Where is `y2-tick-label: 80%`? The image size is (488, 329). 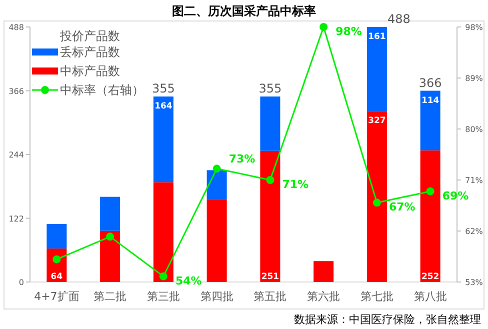 y2-tick-label: 80% is located at coordinates (474, 129).